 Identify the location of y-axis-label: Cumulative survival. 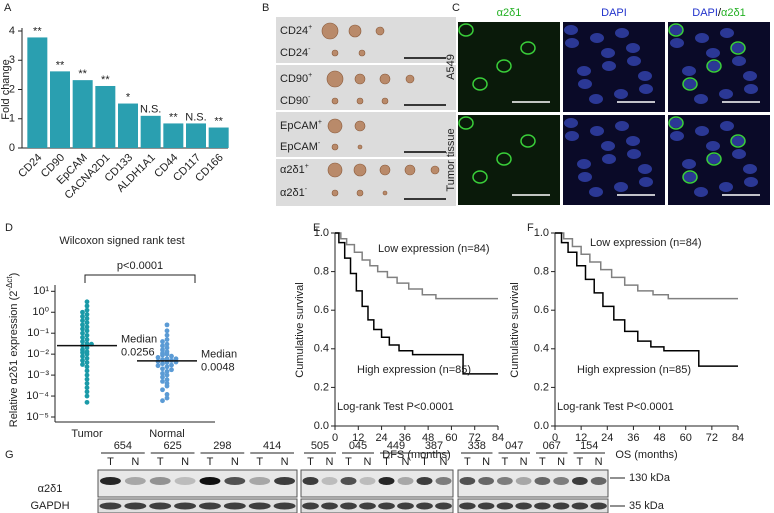
(300, 329).